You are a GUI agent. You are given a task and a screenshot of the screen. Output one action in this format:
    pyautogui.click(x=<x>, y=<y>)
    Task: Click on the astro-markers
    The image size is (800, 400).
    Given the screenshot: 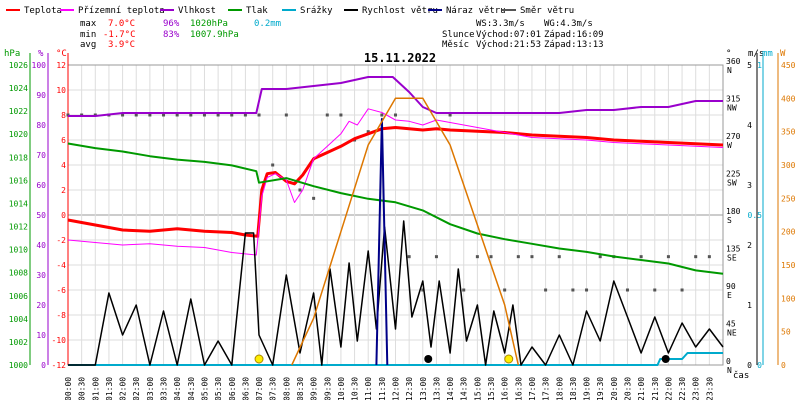 What is the action you would take?
    pyautogui.click(x=462, y=359)
    